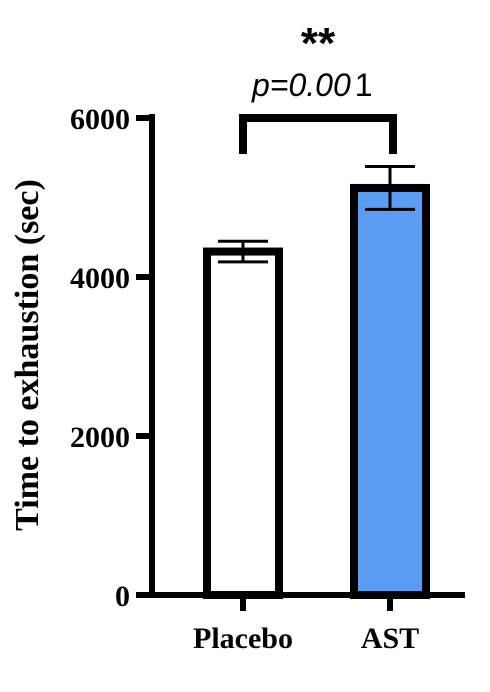  I want to click on p-value-tail: 1, so click(364, 85).